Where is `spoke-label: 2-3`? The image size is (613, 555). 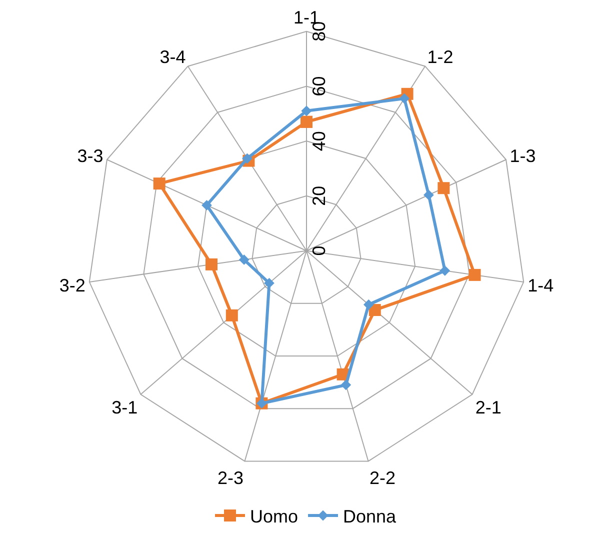
spoke-label: 2-3 is located at coordinates (231, 478).